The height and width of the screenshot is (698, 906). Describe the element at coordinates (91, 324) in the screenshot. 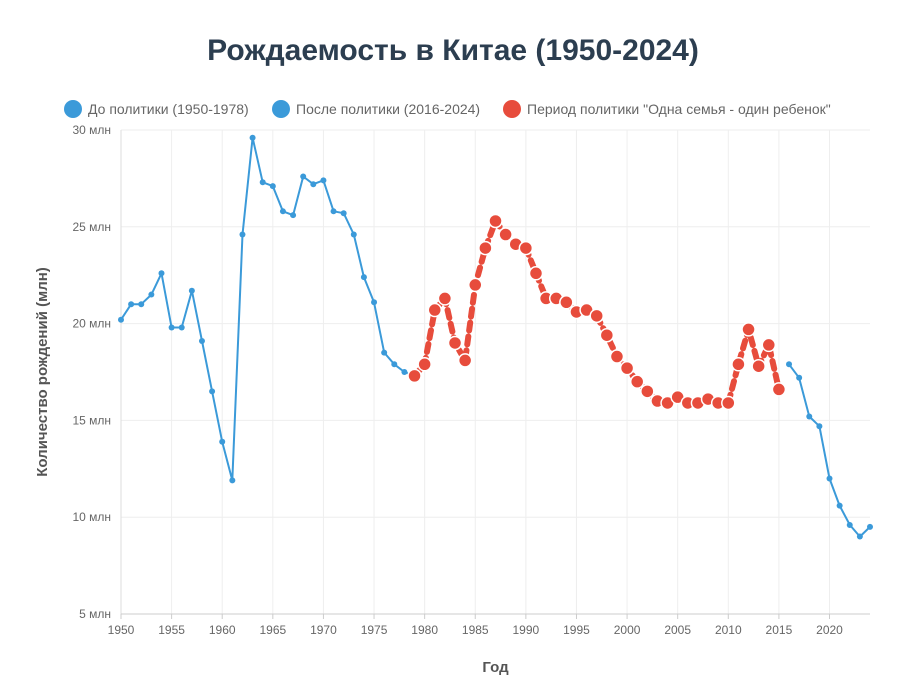

I see `y-tick-label: 20 млн` at that location.